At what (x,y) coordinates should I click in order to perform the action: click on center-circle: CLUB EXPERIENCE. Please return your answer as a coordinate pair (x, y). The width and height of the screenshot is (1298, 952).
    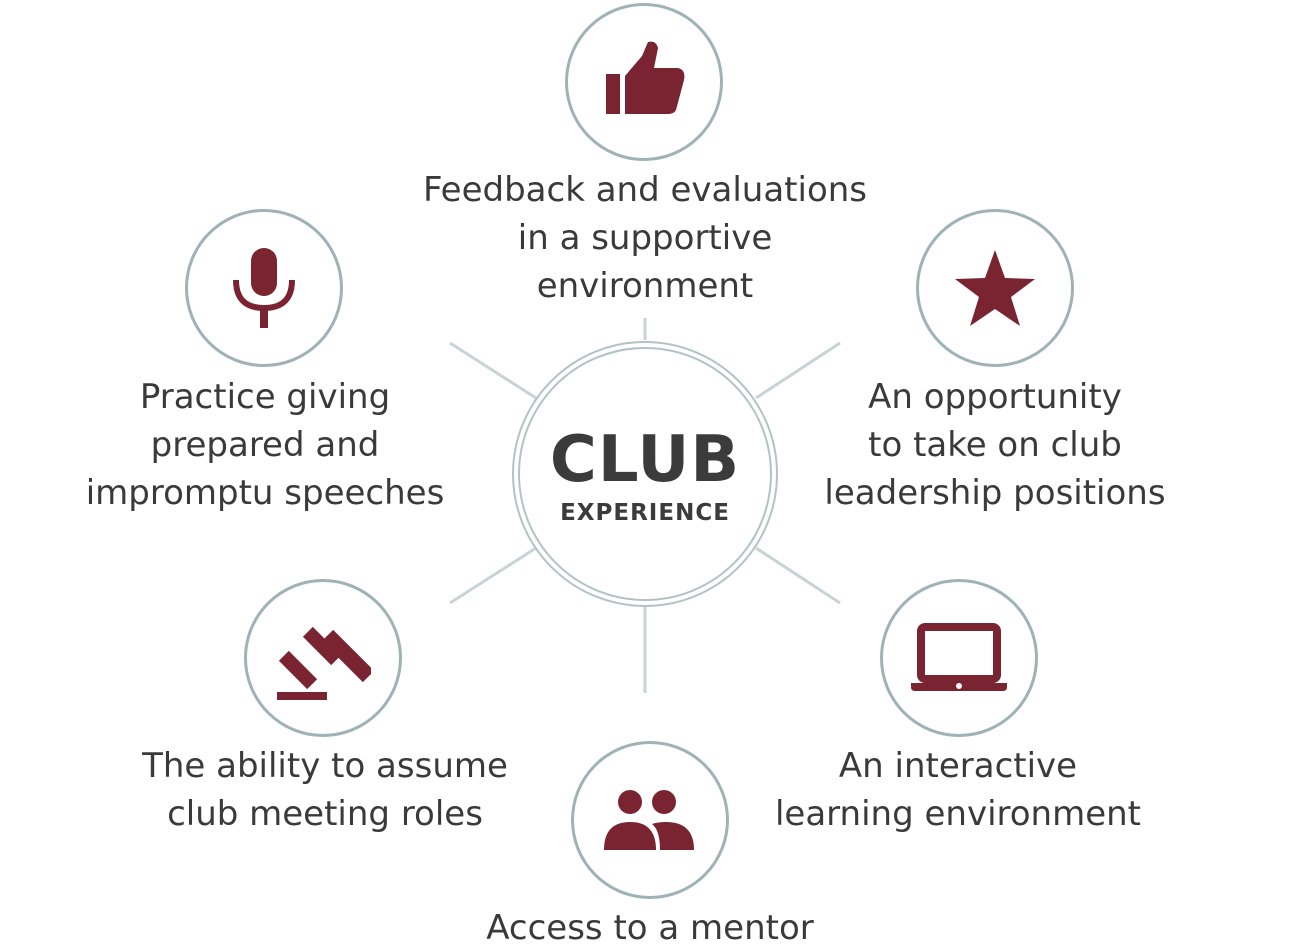
    Looking at the image, I should click on (645, 474).